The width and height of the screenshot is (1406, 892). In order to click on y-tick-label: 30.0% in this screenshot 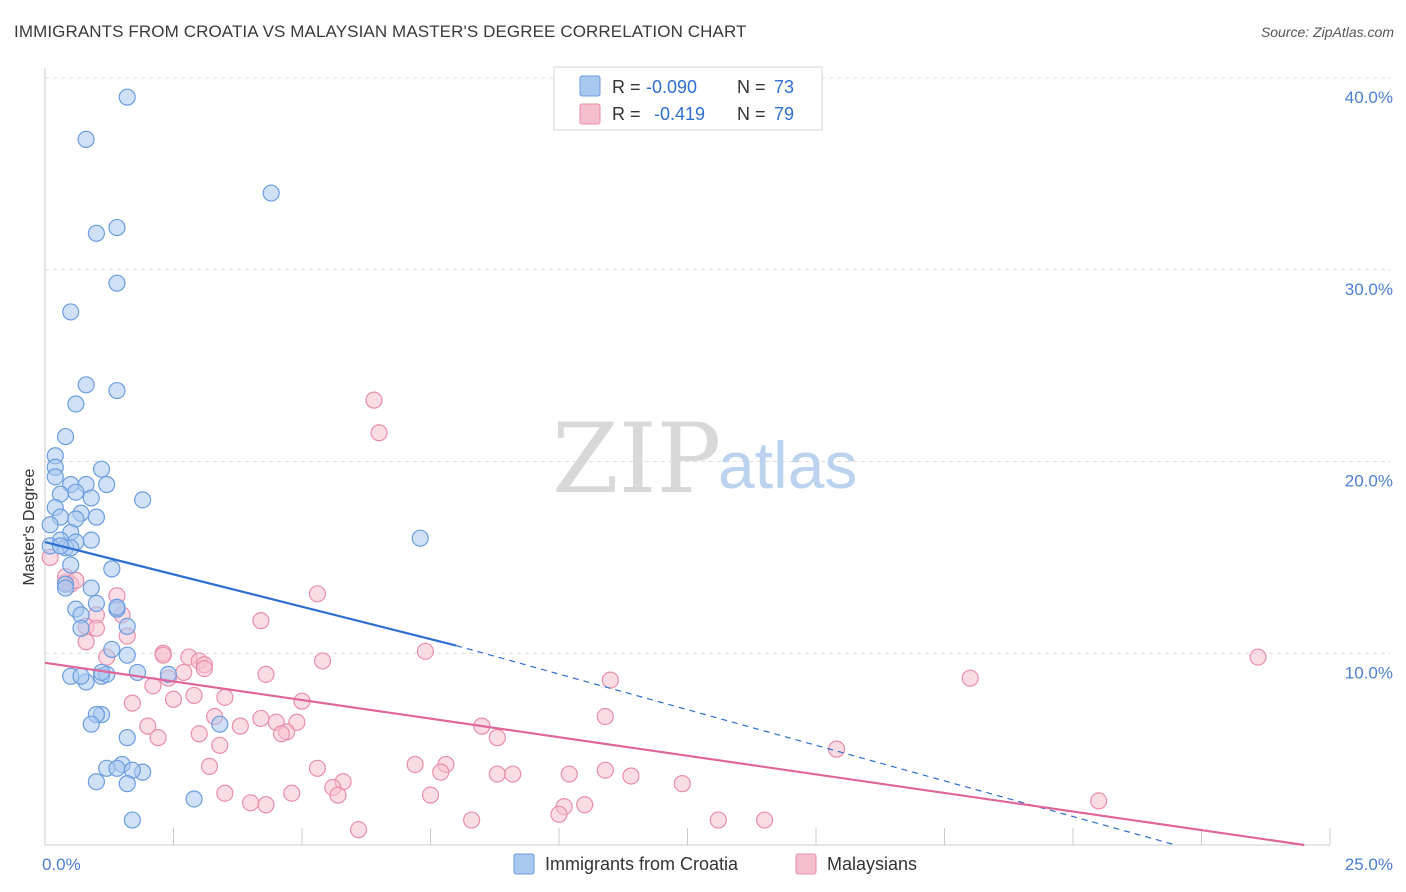, I will do `click(1369, 289)`.